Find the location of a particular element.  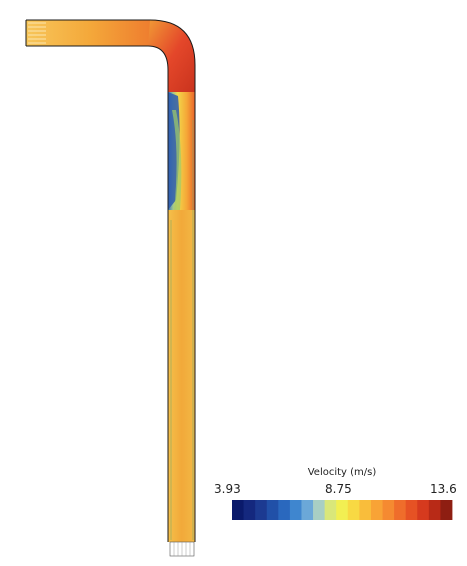

legend-max-label: 13.6 is located at coordinates (443, 489).